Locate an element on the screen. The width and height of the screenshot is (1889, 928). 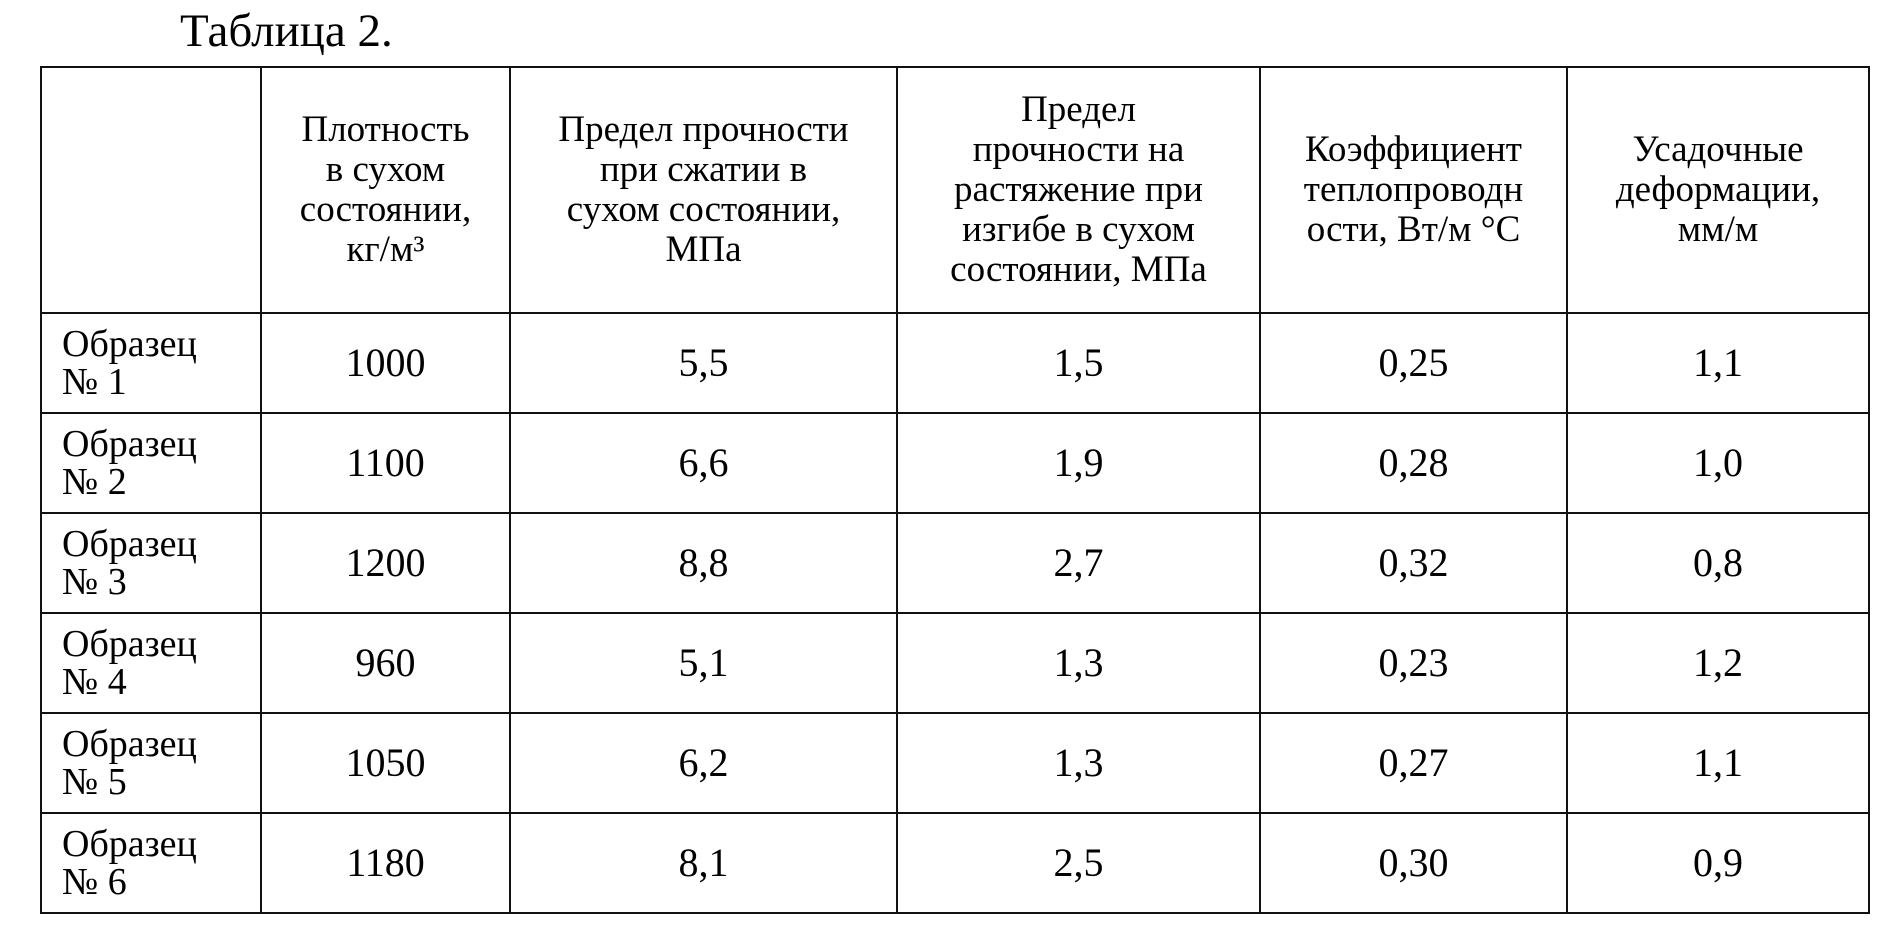
row-label: Образец № 4 is located at coordinates (151, 663).